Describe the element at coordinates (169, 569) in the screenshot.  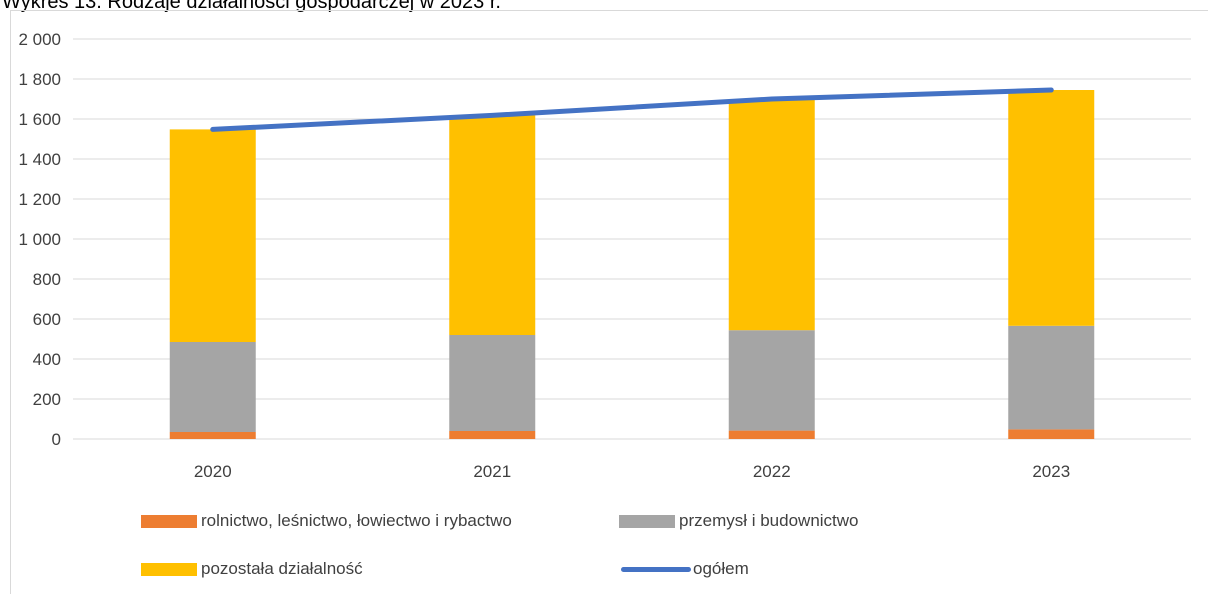
I see `legend-swatch-other` at that location.